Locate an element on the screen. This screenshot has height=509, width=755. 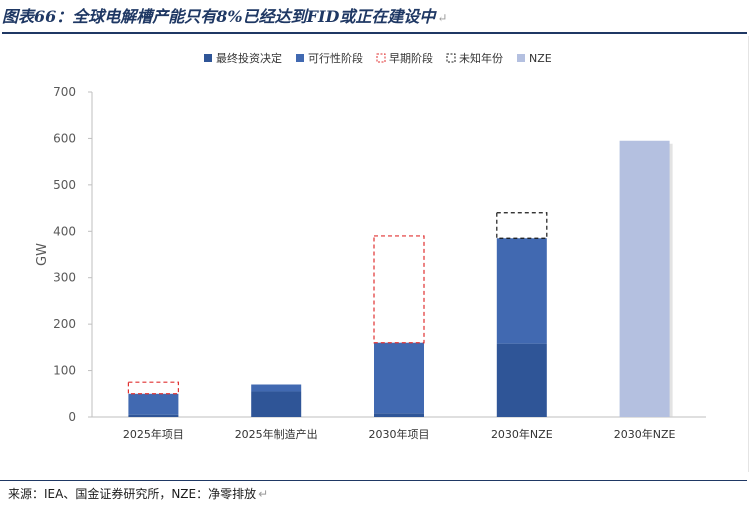
legend-label: 最终投资决定 is located at coordinates (249, 58).